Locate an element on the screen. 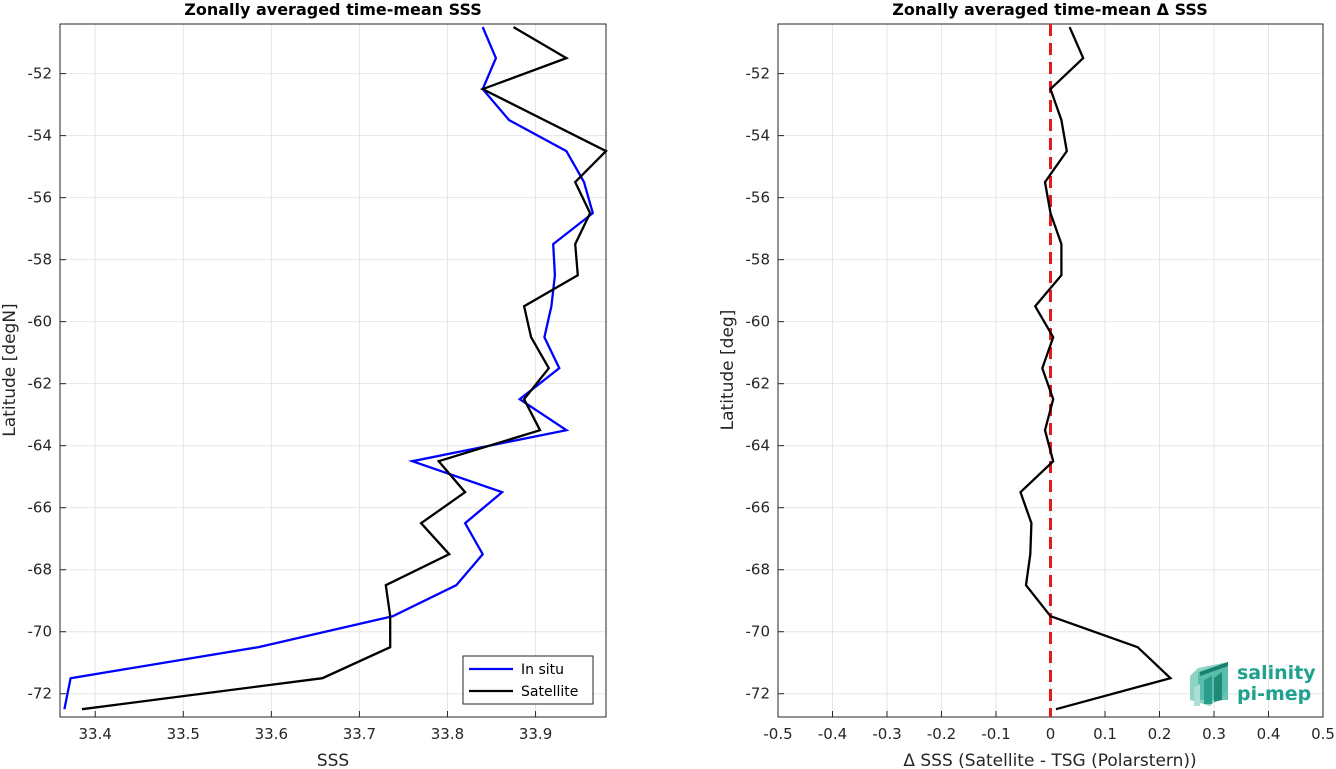 Image resolution: width=1336 pixels, height=769 pixels. delta-sss-xtick-label: -0.2 is located at coordinates (941, 734).